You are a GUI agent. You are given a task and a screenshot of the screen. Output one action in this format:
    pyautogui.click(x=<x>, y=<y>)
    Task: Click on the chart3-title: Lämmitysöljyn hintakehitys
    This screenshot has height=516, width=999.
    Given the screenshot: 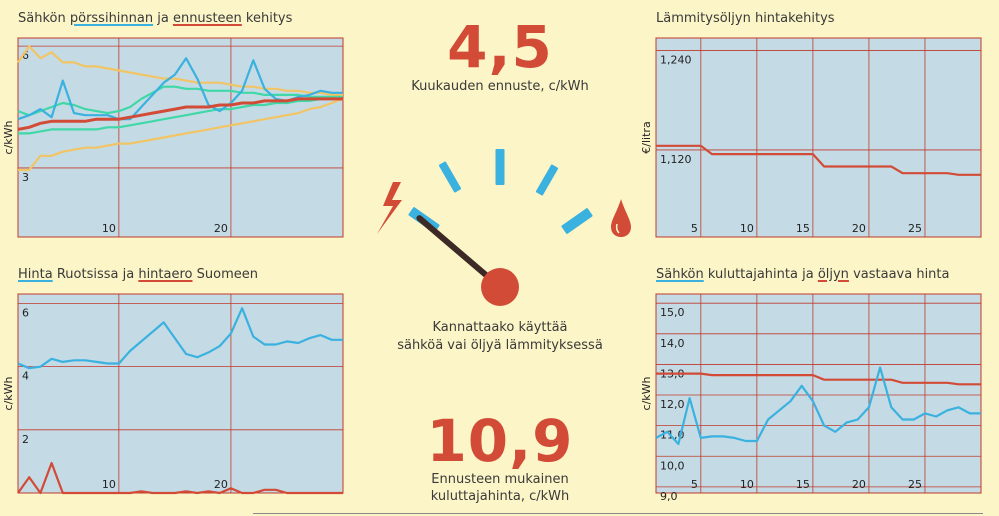 What is the action you would take?
    pyautogui.click(x=745, y=18)
    